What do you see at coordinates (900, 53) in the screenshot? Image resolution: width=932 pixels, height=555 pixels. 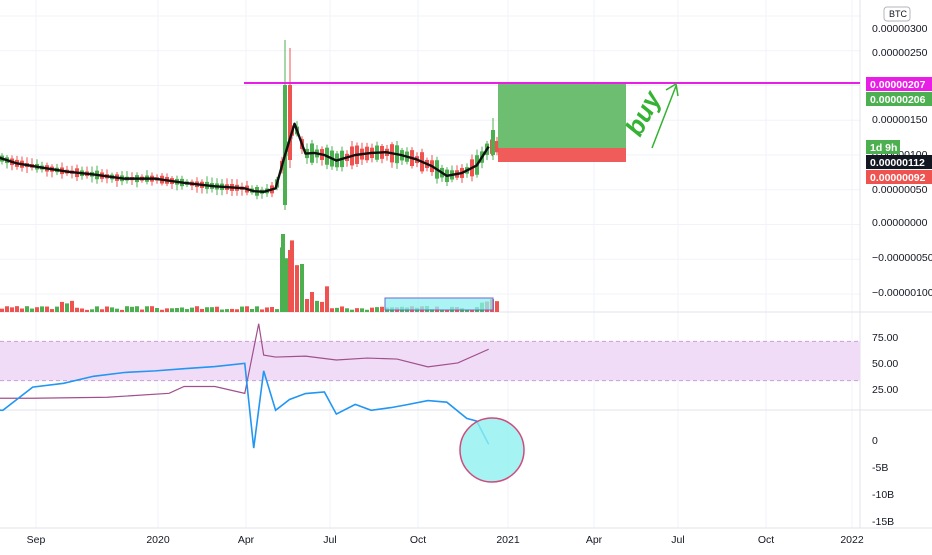 I see `price-tick-1: 0.00000250` at bounding box center [900, 53].